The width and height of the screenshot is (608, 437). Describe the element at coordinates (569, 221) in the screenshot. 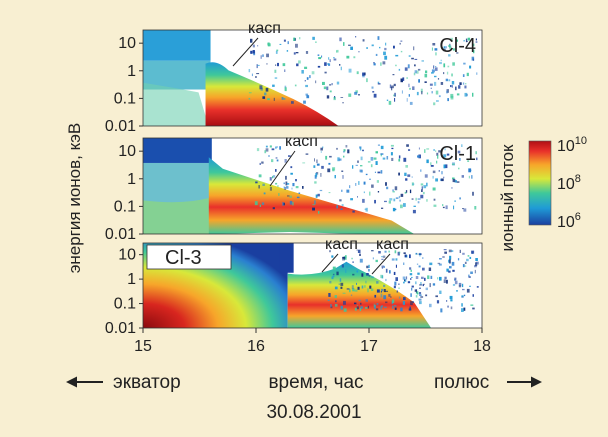

I see `colorbar-tick-1e6: 10⁶` at that location.